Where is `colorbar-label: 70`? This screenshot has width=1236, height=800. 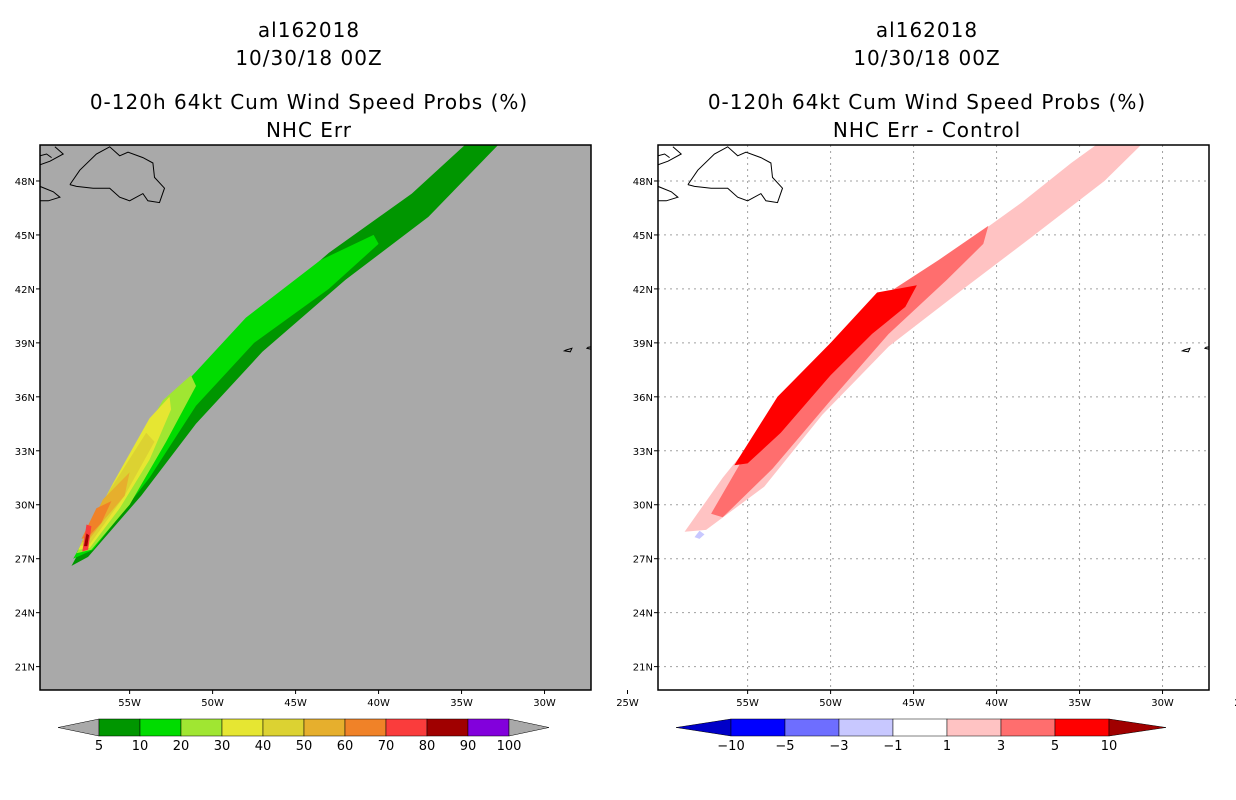
colorbar-label: 70 is located at coordinates (386, 746).